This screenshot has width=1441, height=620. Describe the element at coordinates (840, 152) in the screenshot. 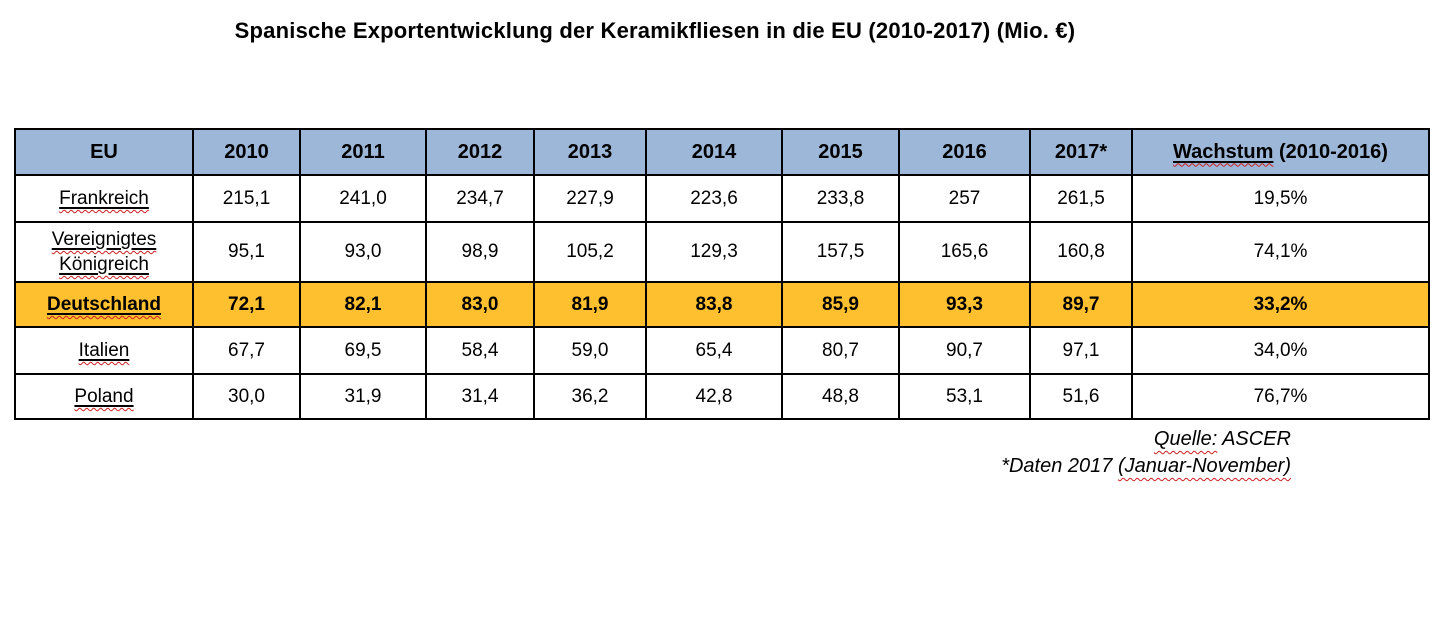

I see `column-header-year: 2015` at that location.